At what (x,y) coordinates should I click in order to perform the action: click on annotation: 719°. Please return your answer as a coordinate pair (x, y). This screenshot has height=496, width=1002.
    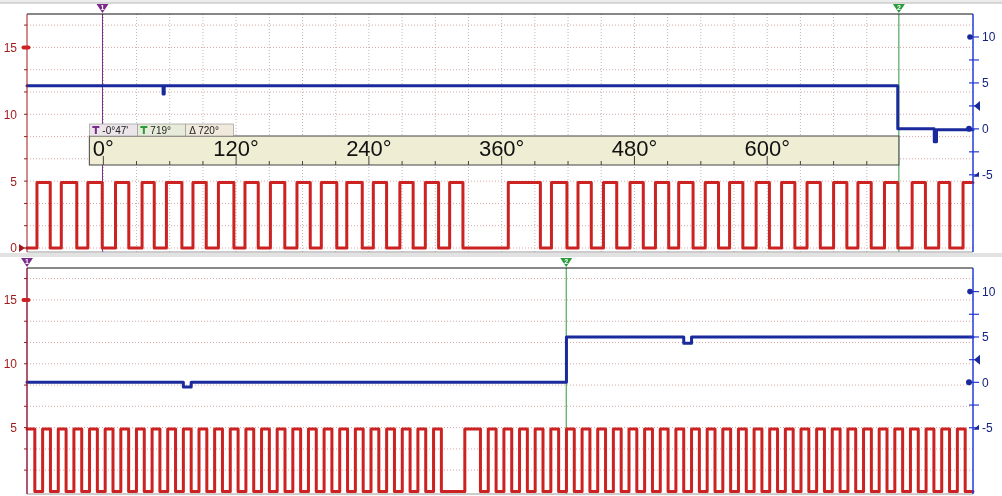
    Looking at the image, I should click on (161, 130).